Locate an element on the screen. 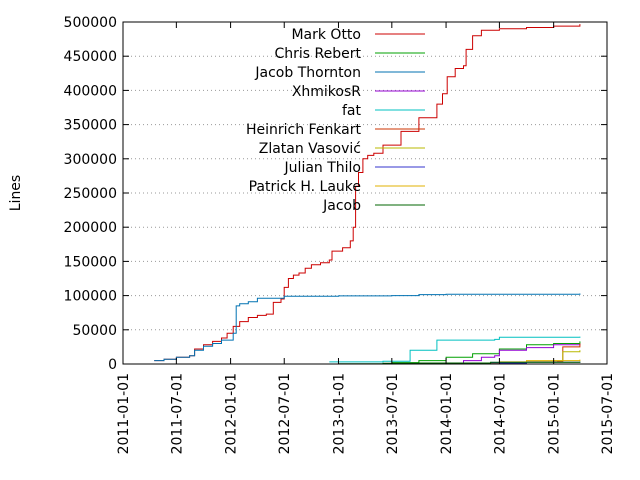 The height and width of the screenshot is (480, 640). y-tick-label: 450000 is located at coordinates (90, 57).